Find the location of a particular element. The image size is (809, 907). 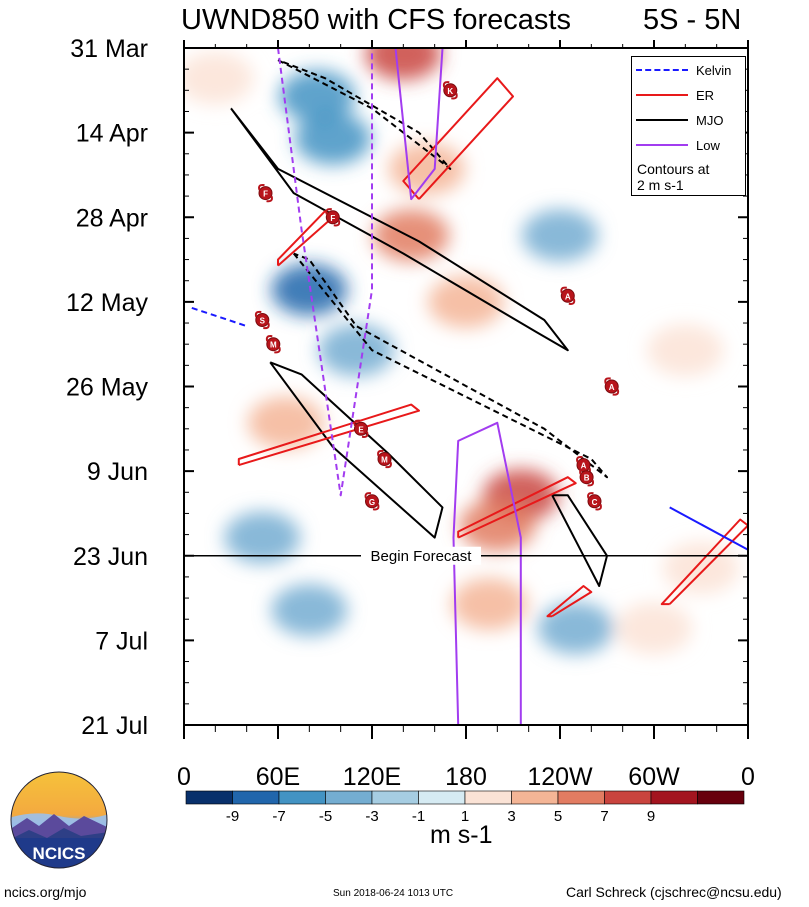

legend-entry-mjo: MJO is located at coordinates (680, 120).